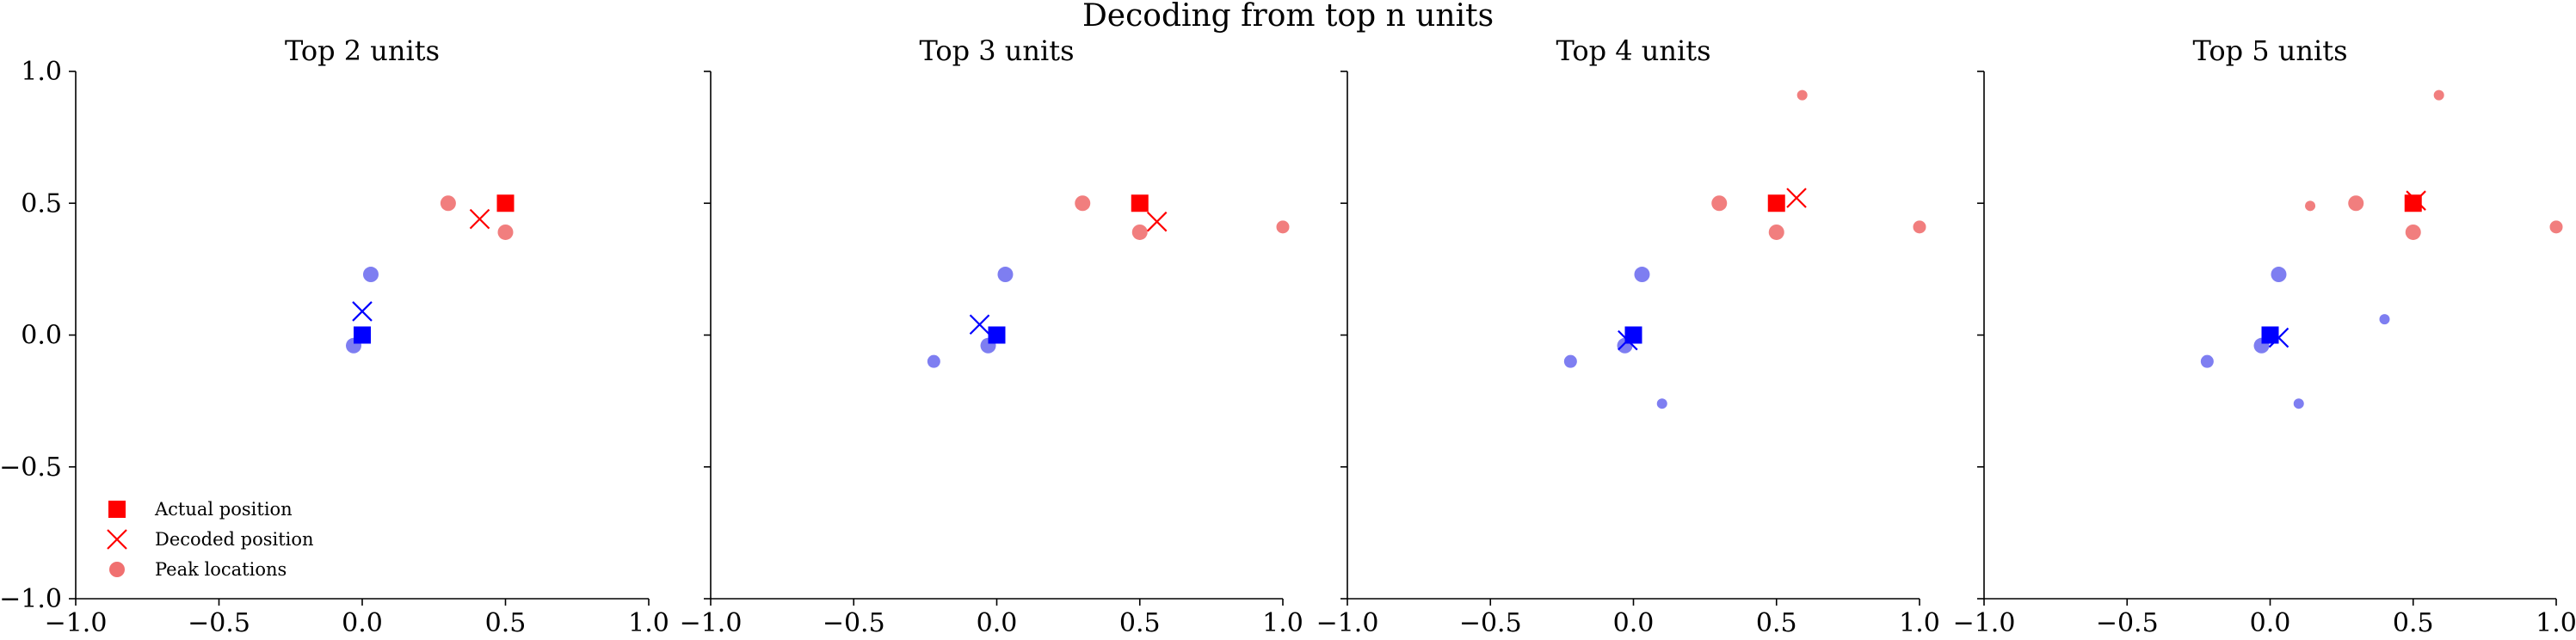 Image resolution: width=2576 pixels, height=640 pixels. I want to click on legend-x-icon-stroke-b, so click(117, 539).